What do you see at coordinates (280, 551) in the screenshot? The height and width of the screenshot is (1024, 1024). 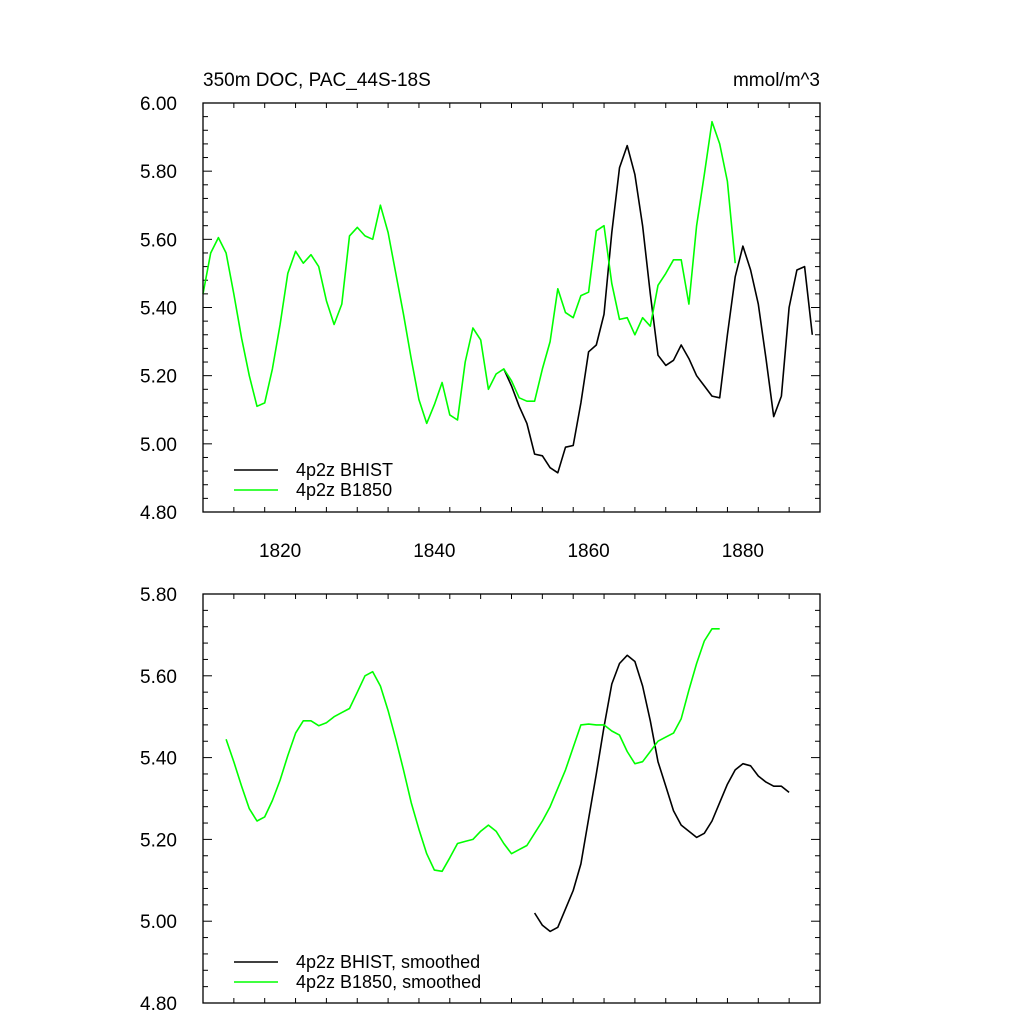 I see `x-tick-label: 1820` at bounding box center [280, 551].